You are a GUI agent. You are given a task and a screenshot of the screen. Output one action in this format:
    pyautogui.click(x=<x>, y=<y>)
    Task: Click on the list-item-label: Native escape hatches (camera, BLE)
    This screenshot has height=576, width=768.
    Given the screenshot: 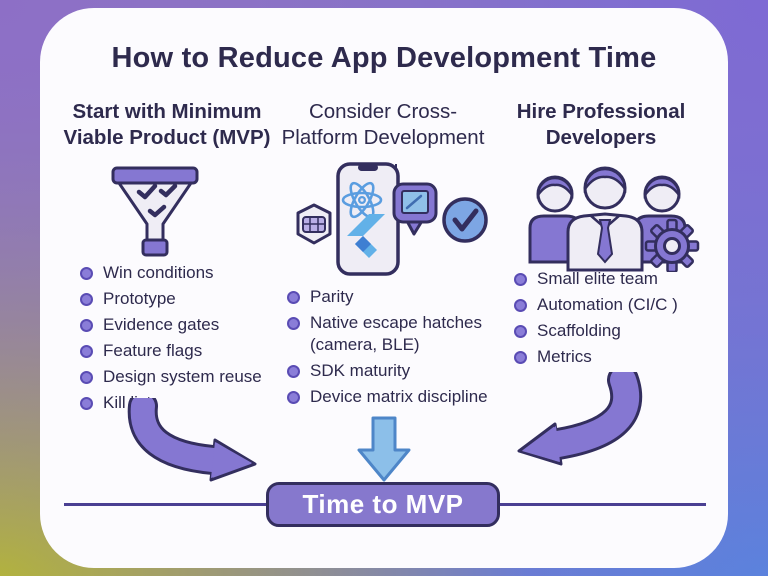 What is the action you would take?
    pyautogui.click(x=396, y=333)
    